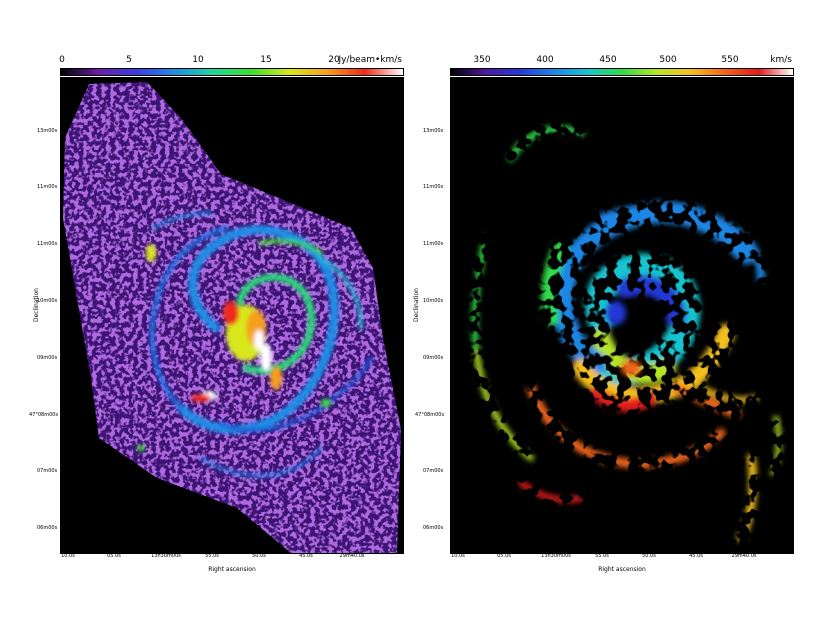  What do you see at coordinates (649, 556) in the screenshot?
I see `velocity-xtick: 50.0s` at bounding box center [649, 556].